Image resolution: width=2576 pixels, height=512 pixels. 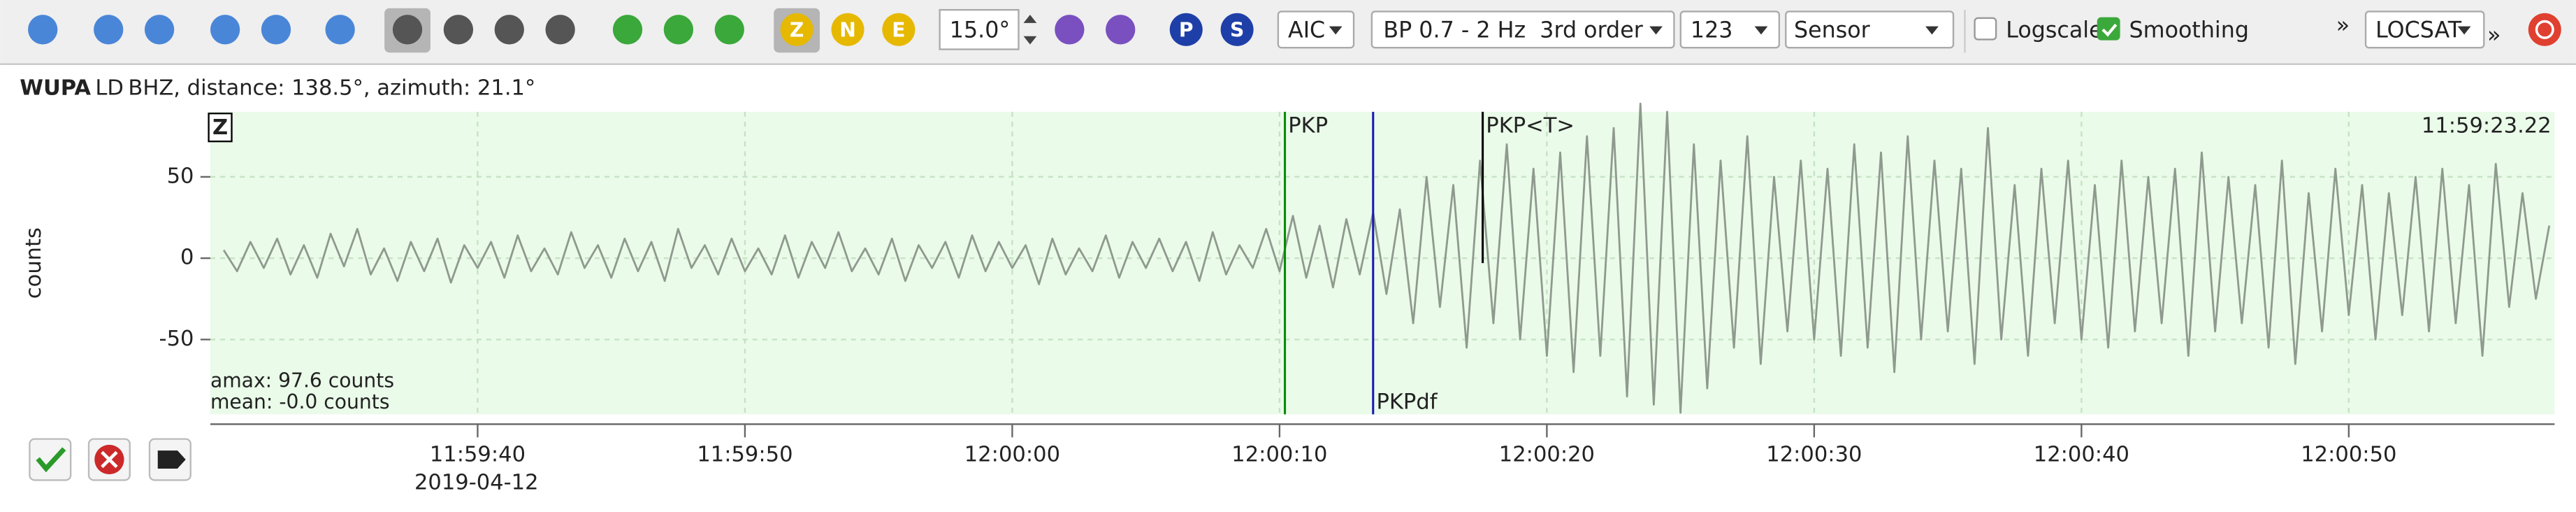 I want to click on x-tick-label: 12:00:10, so click(x=1279, y=455).